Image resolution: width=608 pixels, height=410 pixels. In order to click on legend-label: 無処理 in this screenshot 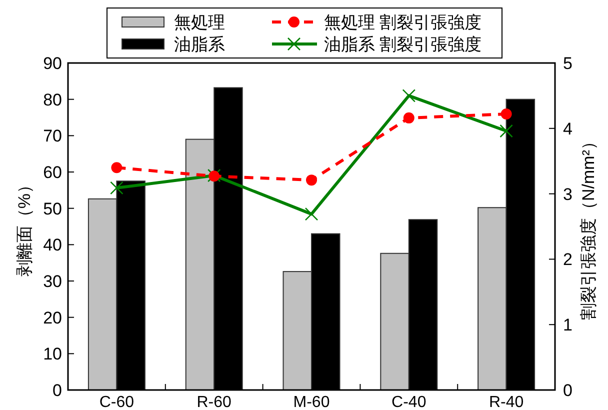, I will do `click(199, 22)`.